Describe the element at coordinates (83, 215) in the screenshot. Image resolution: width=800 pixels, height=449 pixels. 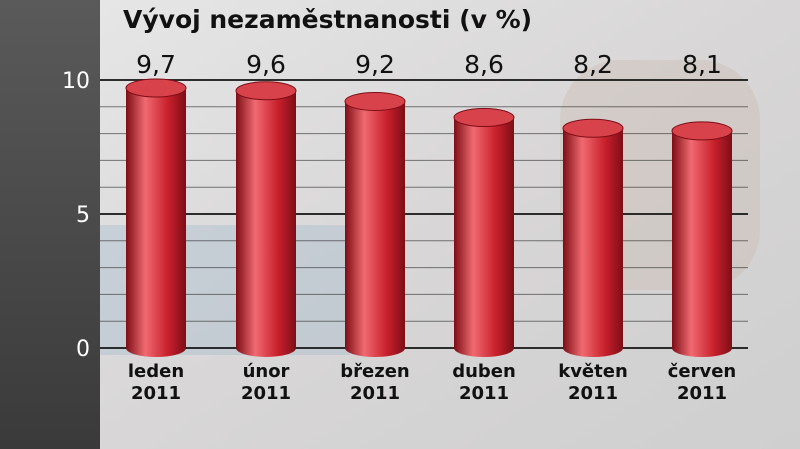
I see `y-tick-label: 5` at that location.